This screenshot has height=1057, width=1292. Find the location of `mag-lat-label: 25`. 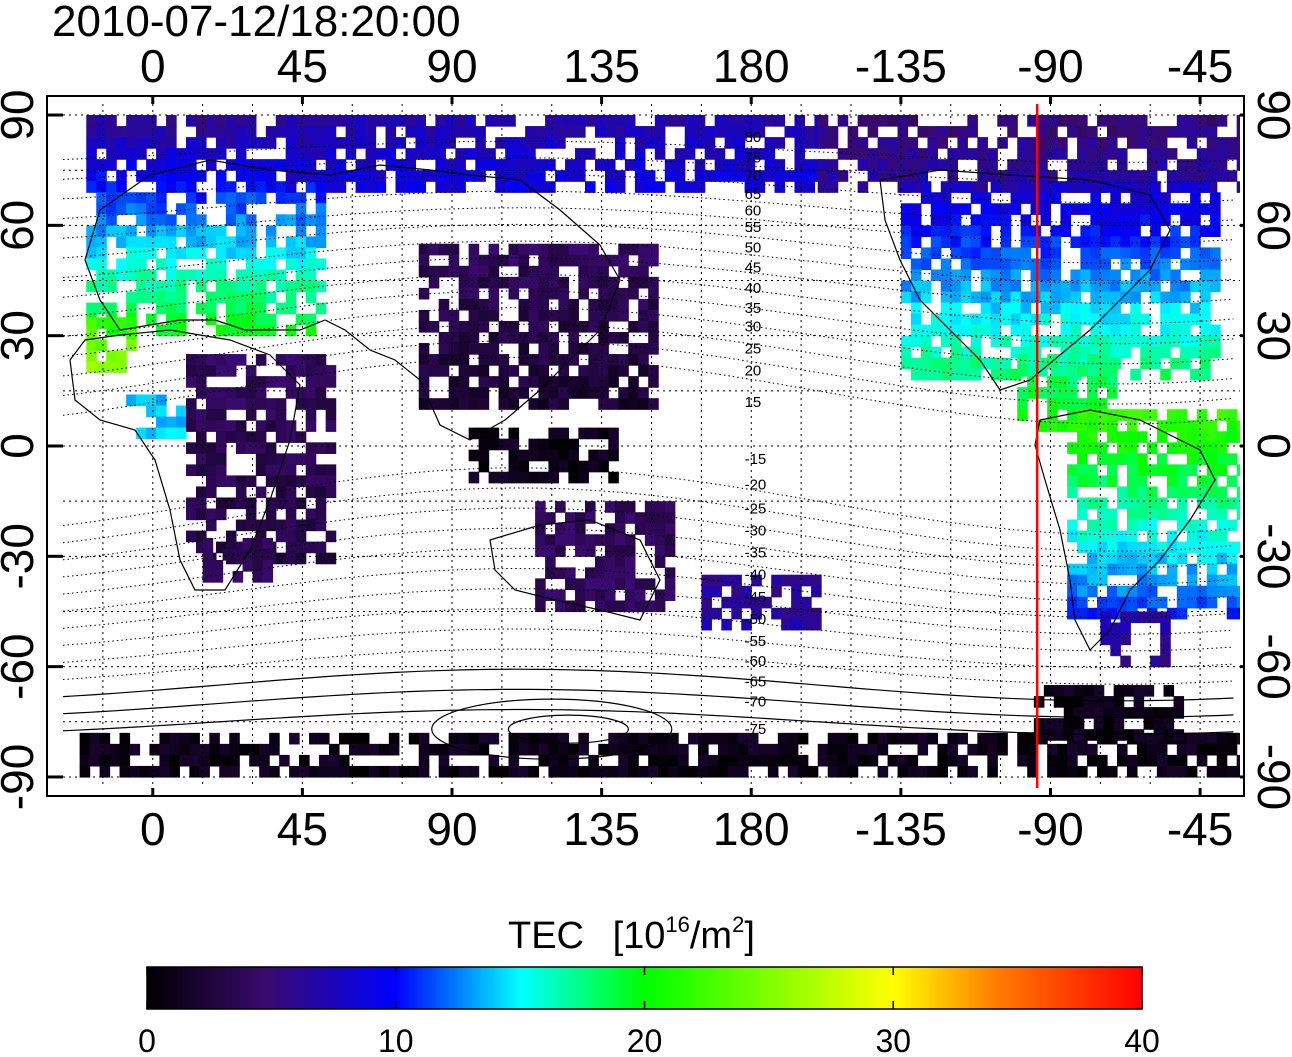

mag-lat-label: 25 is located at coordinates (753, 349).